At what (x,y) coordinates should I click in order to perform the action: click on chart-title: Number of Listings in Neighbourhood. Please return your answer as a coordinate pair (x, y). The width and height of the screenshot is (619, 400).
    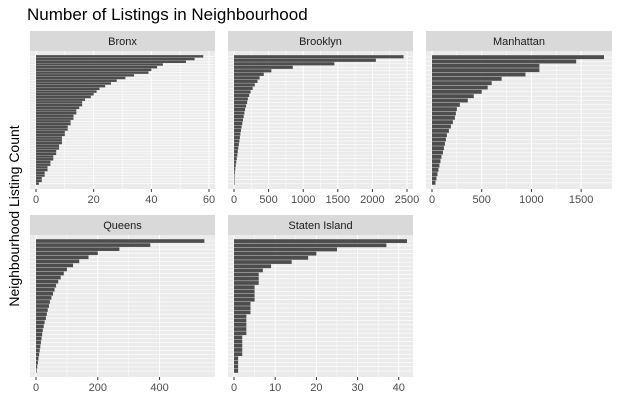
    Looking at the image, I should click on (167, 14).